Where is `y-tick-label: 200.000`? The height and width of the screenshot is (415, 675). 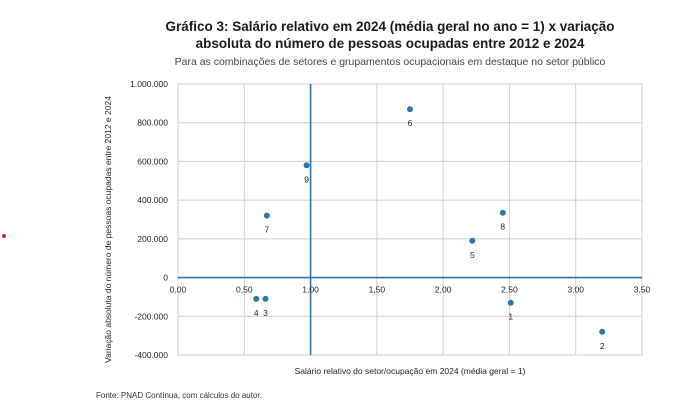 y-tick-label: 200.000 is located at coordinates (152, 239).